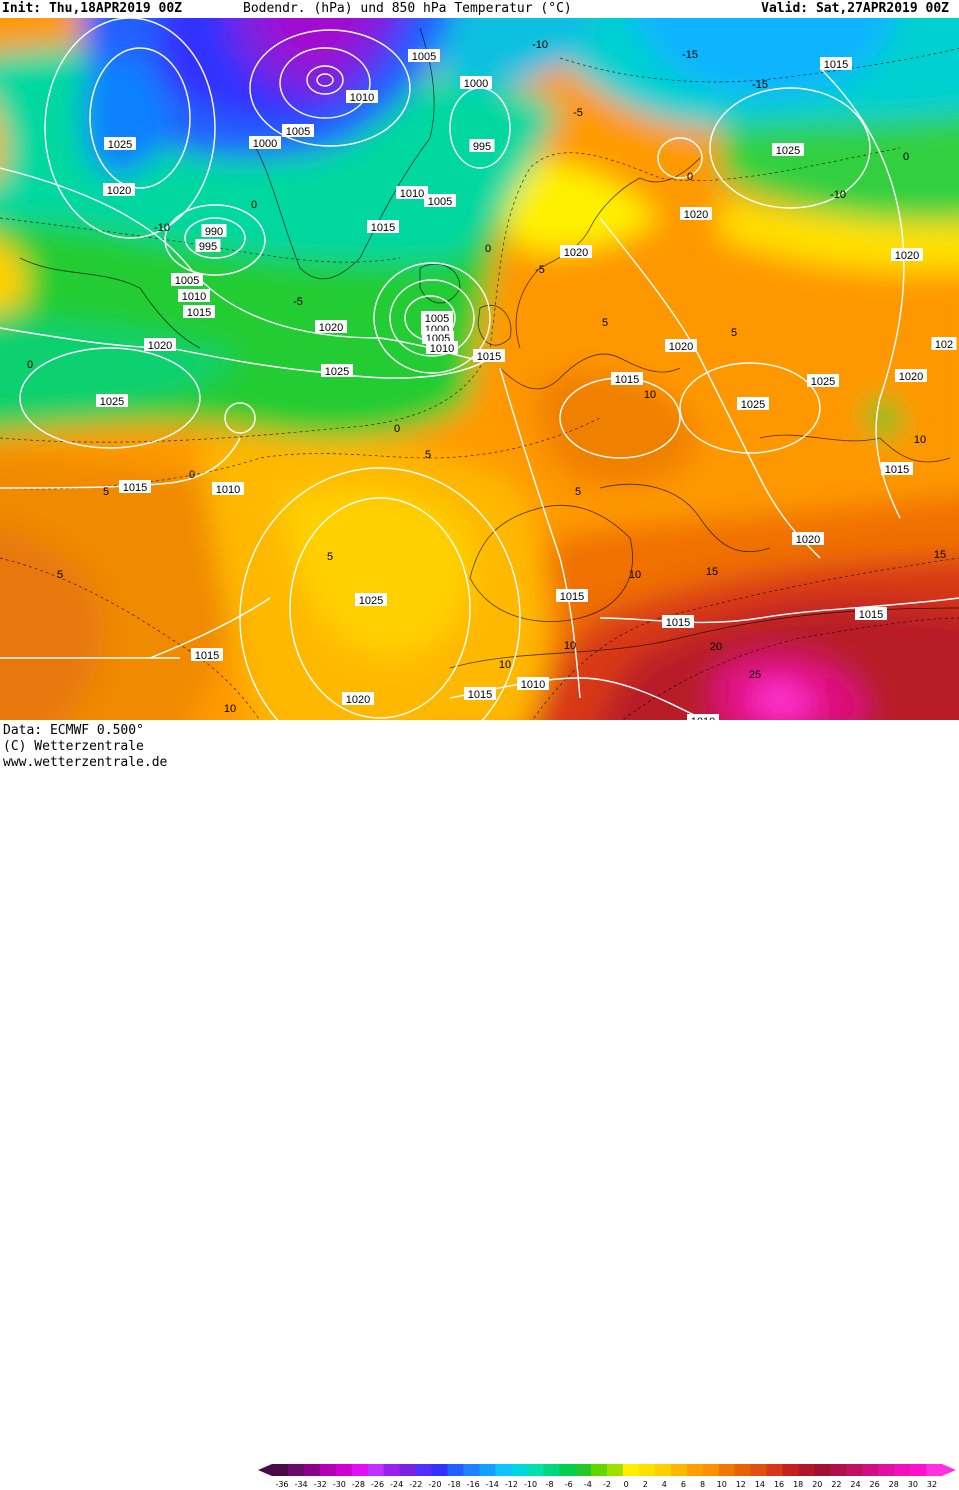  Describe the element at coordinates (339, 1484) in the screenshot. I see `colorbar-tick-label: -30` at that location.